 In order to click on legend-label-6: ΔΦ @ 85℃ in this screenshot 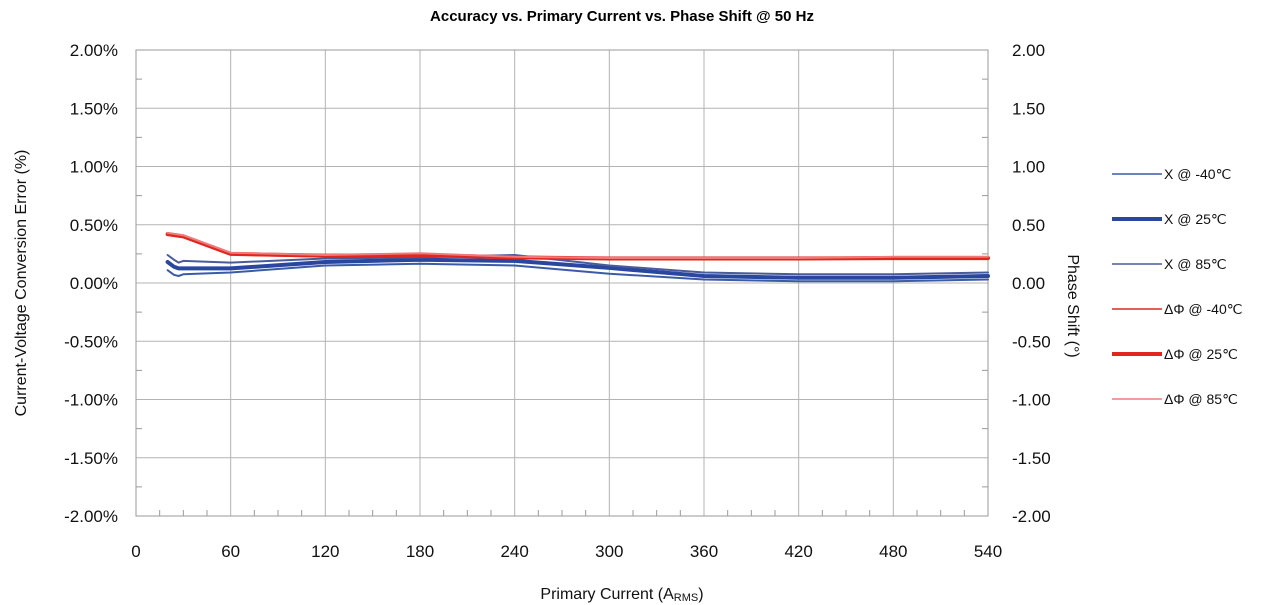, I will do `click(1201, 399)`.